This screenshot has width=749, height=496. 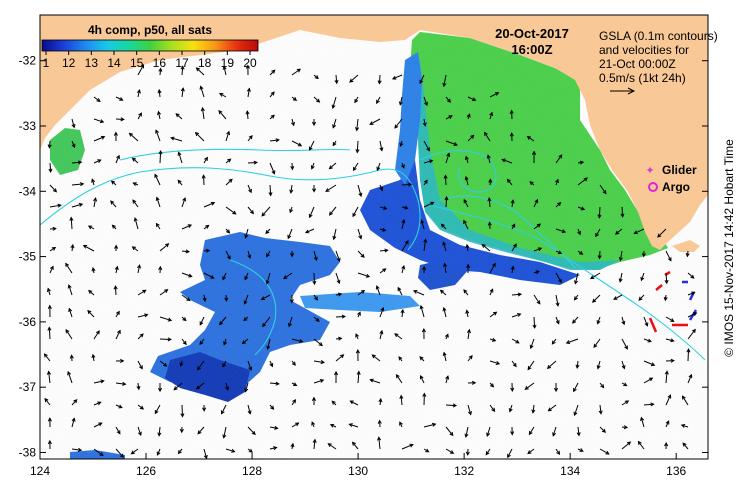 I want to click on colorbar-ticks: 1 12 13 14 15 16 17 18 19 20, so click(x=150, y=60).